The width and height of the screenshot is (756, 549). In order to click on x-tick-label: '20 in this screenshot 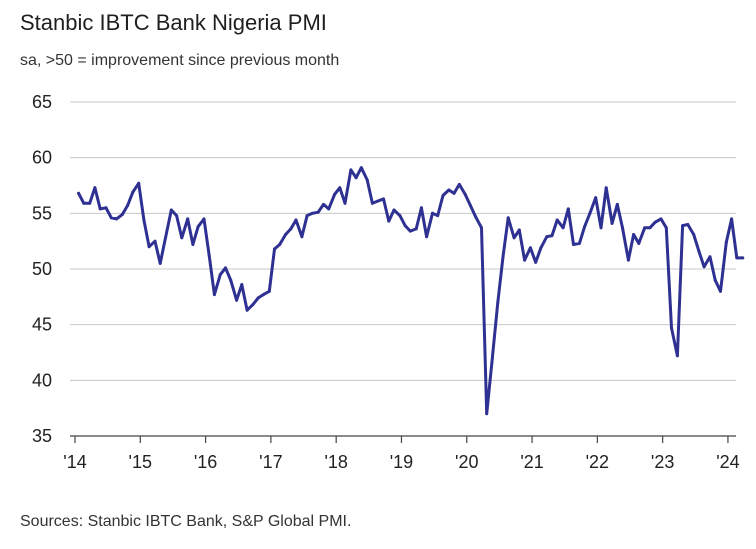, I will do `click(466, 462)`.